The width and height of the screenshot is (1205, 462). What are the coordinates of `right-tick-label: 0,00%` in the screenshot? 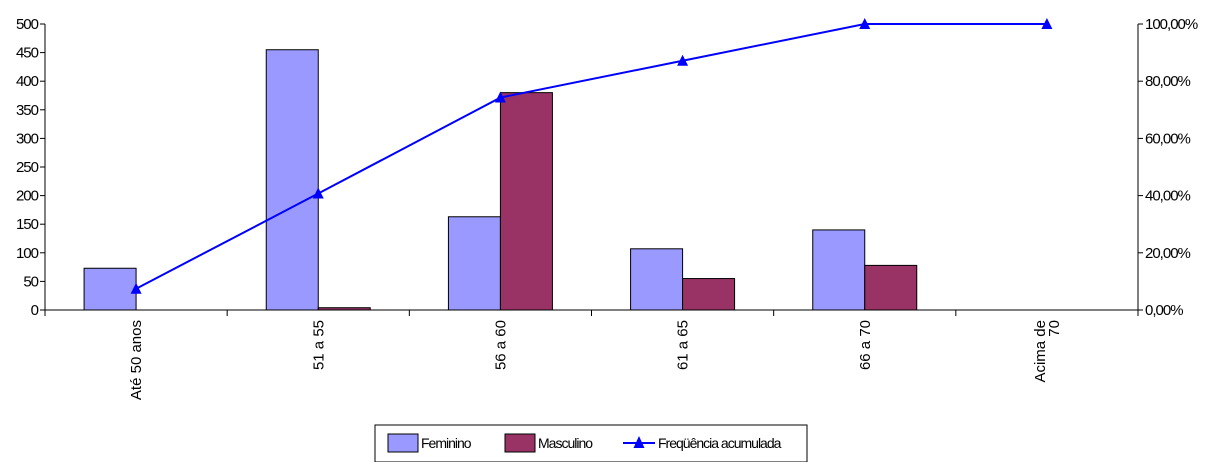 It's located at (1164, 310).